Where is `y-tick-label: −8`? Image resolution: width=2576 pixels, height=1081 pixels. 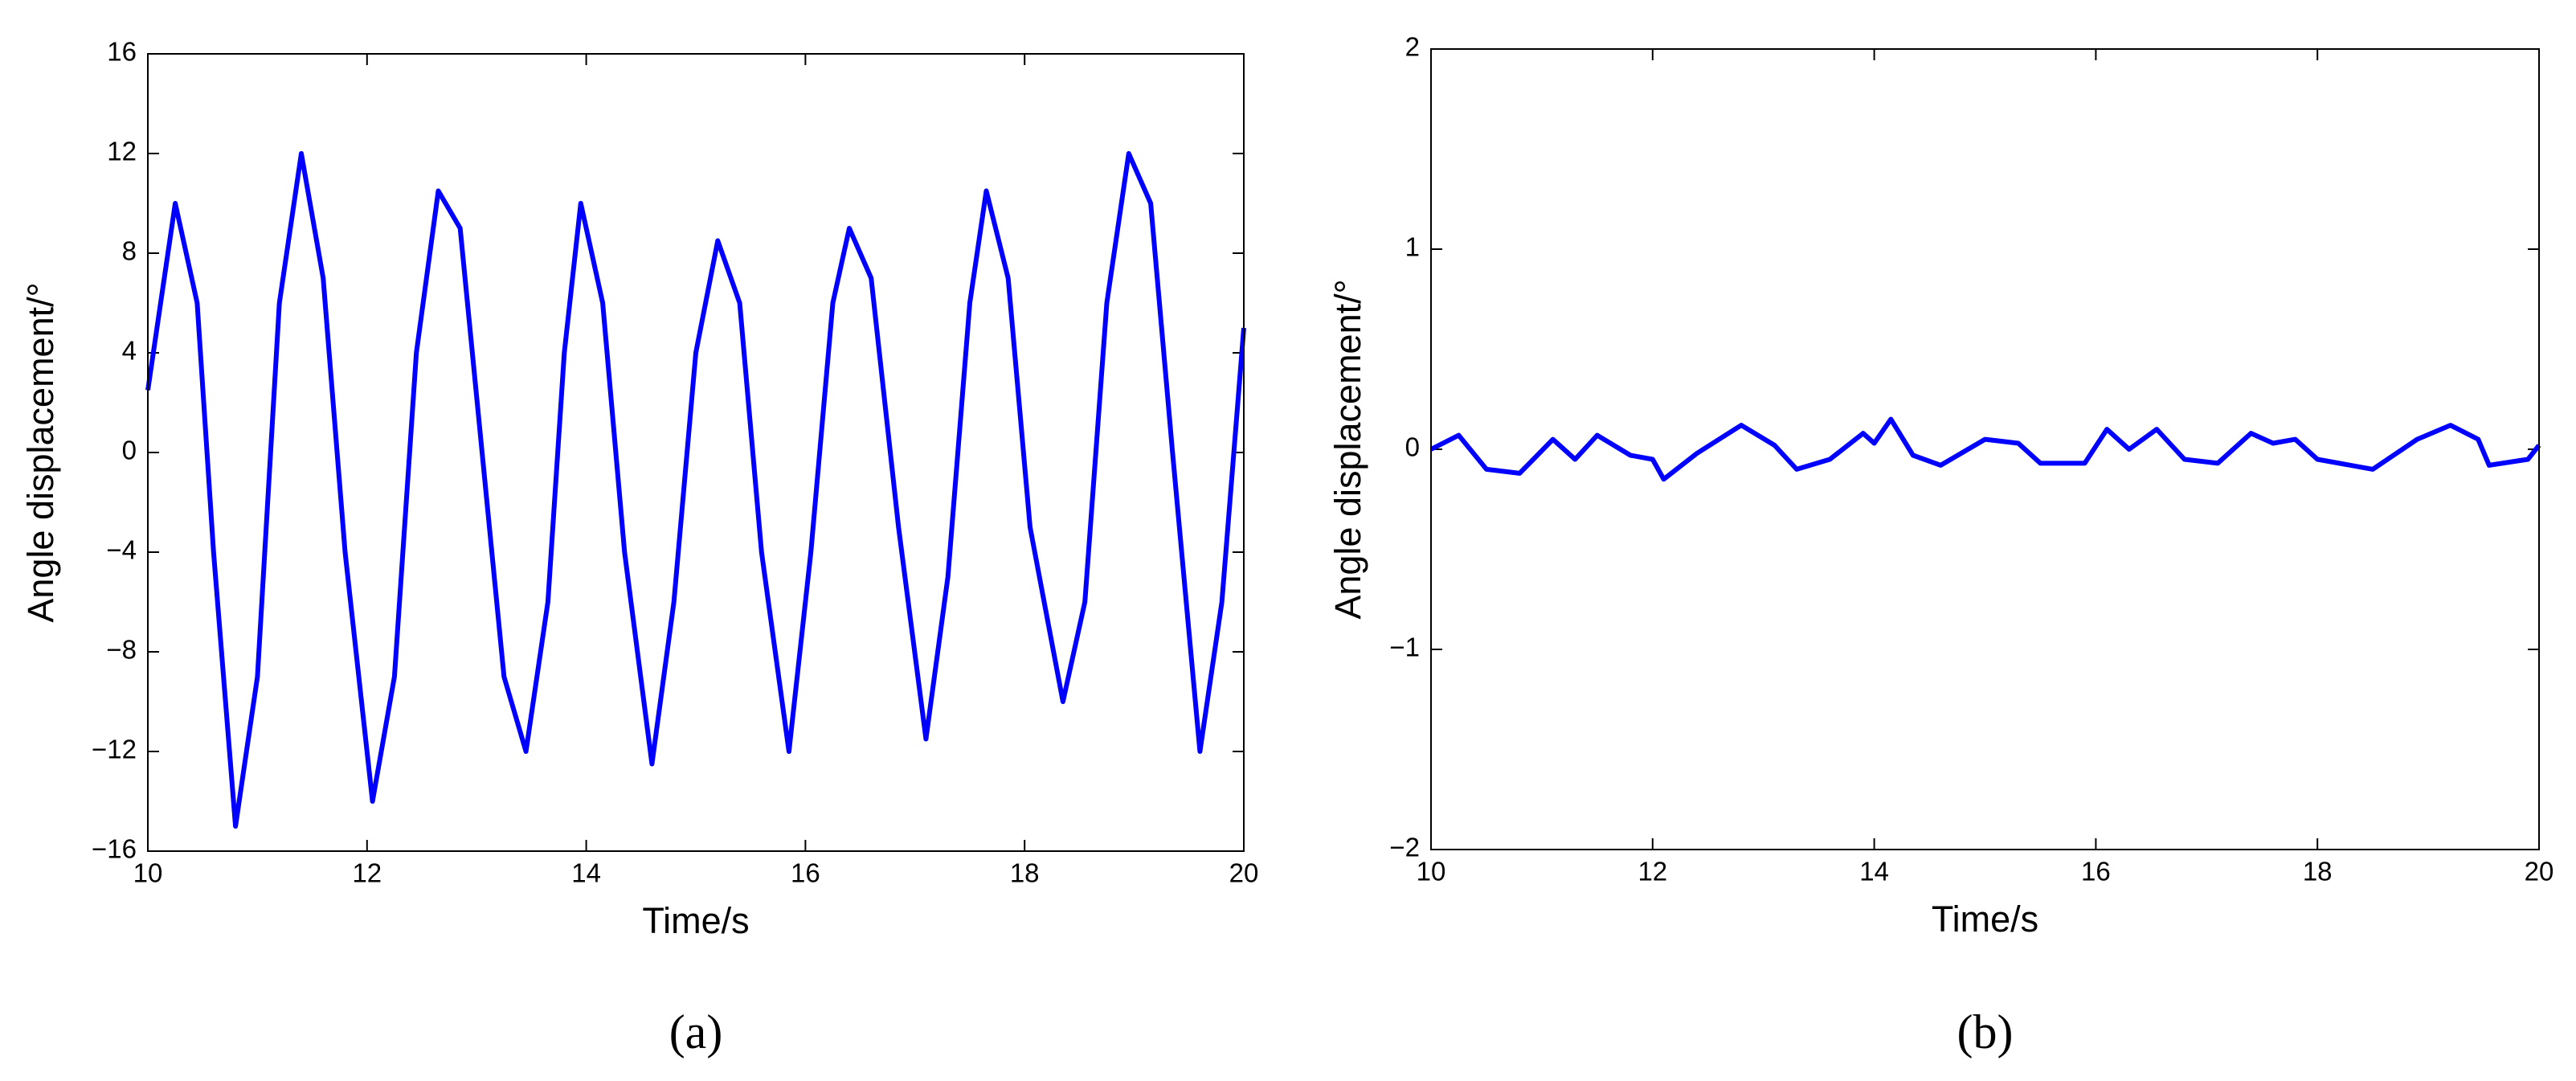
y-tick-label: −8 is located at coordinates (122, 650).